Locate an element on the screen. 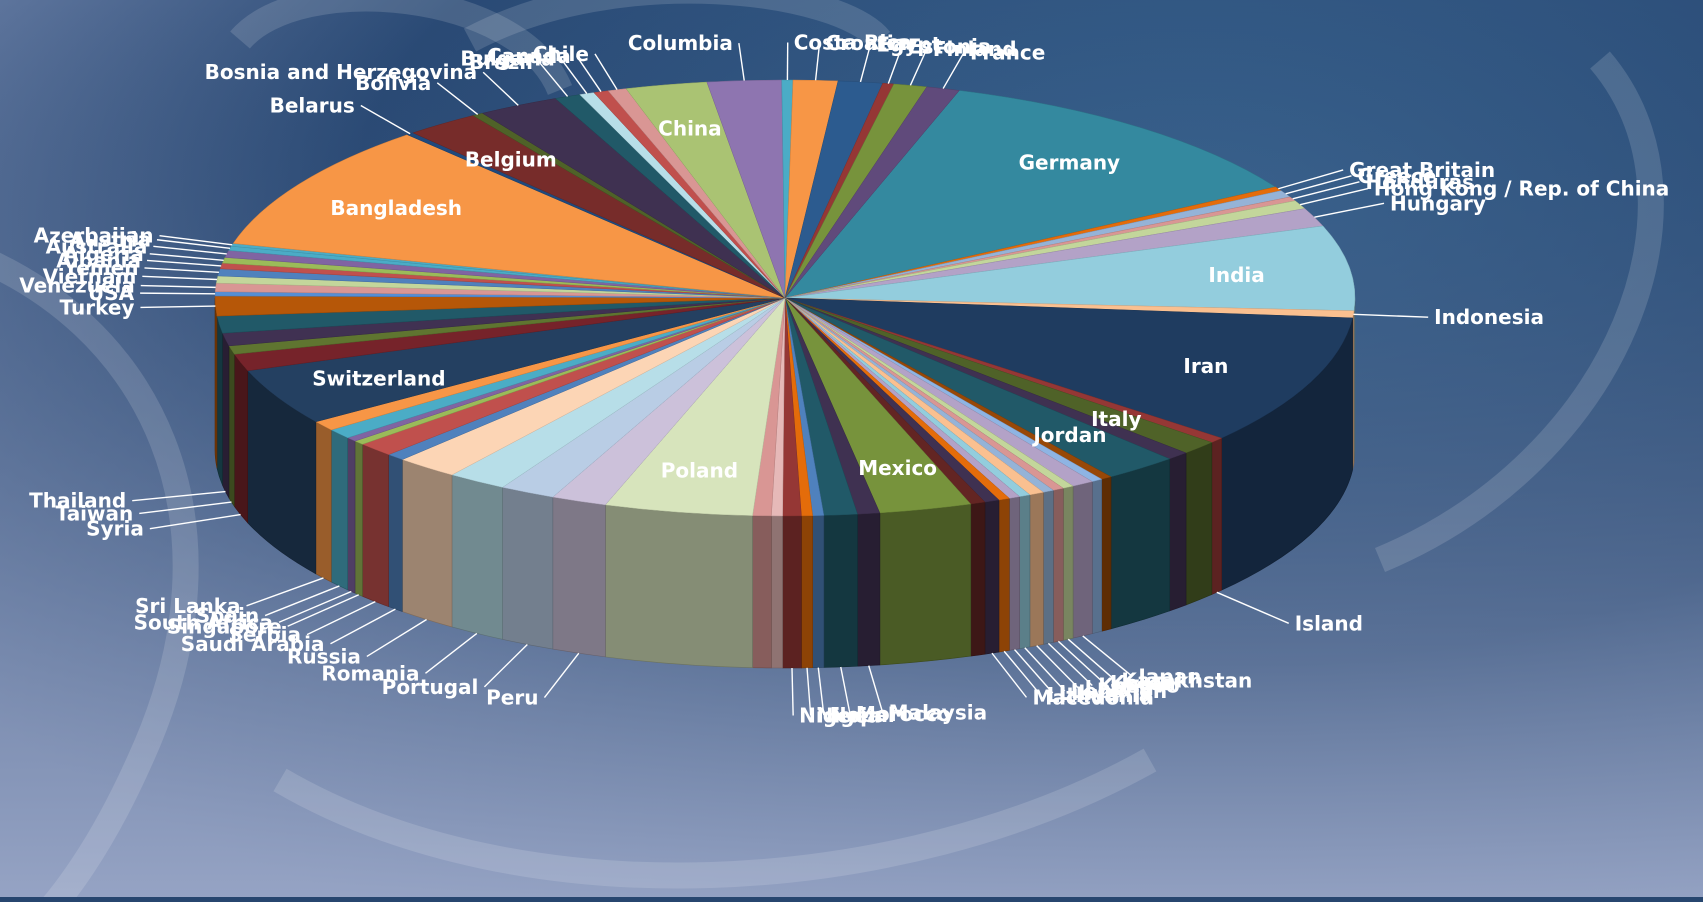 The image size is (1703, 902). label-macedonia: Macedonia is located at coordinates (1092, 697).